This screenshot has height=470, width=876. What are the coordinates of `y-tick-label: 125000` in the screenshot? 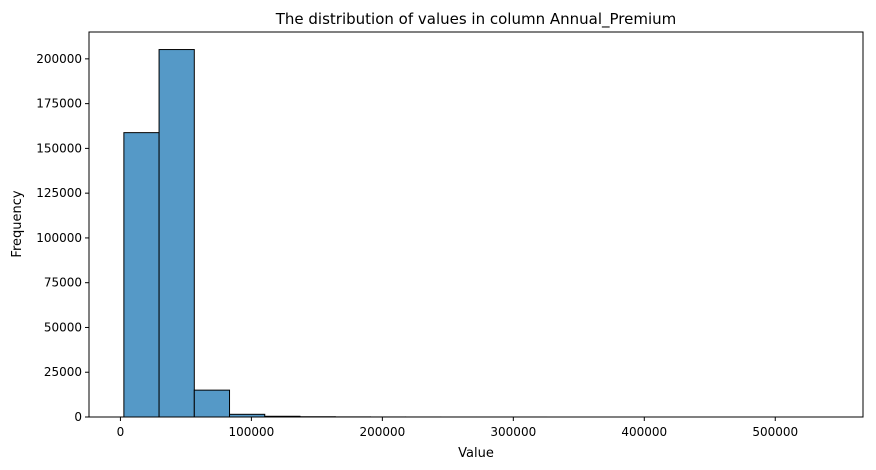 It's located at (59, 193).